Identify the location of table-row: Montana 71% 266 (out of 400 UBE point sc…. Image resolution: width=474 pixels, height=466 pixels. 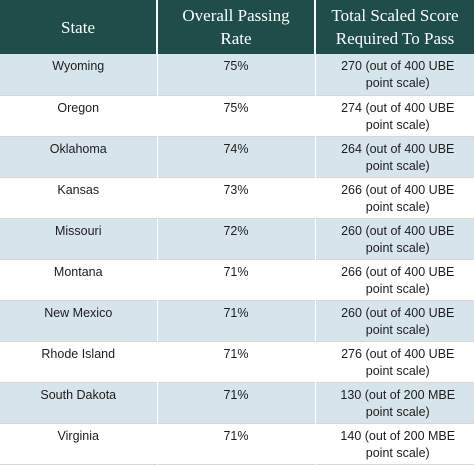
(237, 279).